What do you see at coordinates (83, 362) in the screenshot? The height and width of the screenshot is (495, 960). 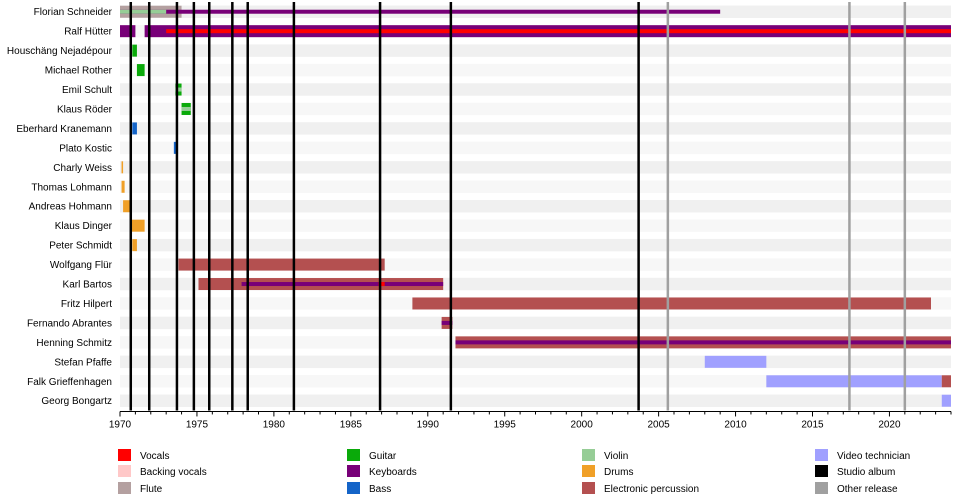 I see `member-label-stefan-pfaffe: Stefan Pfaffe` at bounding box center [83, 362].